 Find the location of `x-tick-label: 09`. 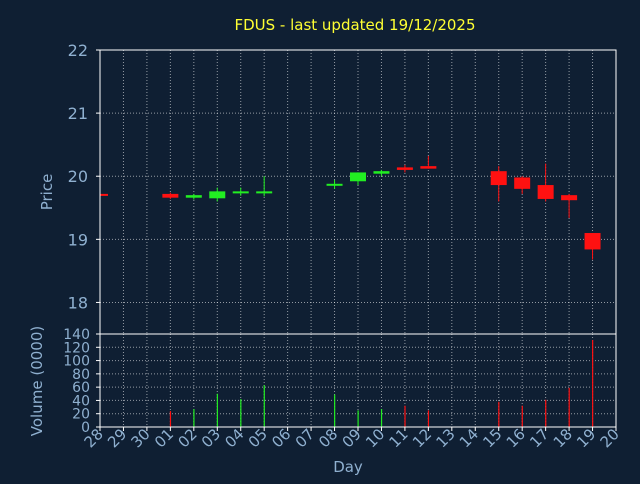

x-tick-label: 09 is located at coordinates (352, 438).